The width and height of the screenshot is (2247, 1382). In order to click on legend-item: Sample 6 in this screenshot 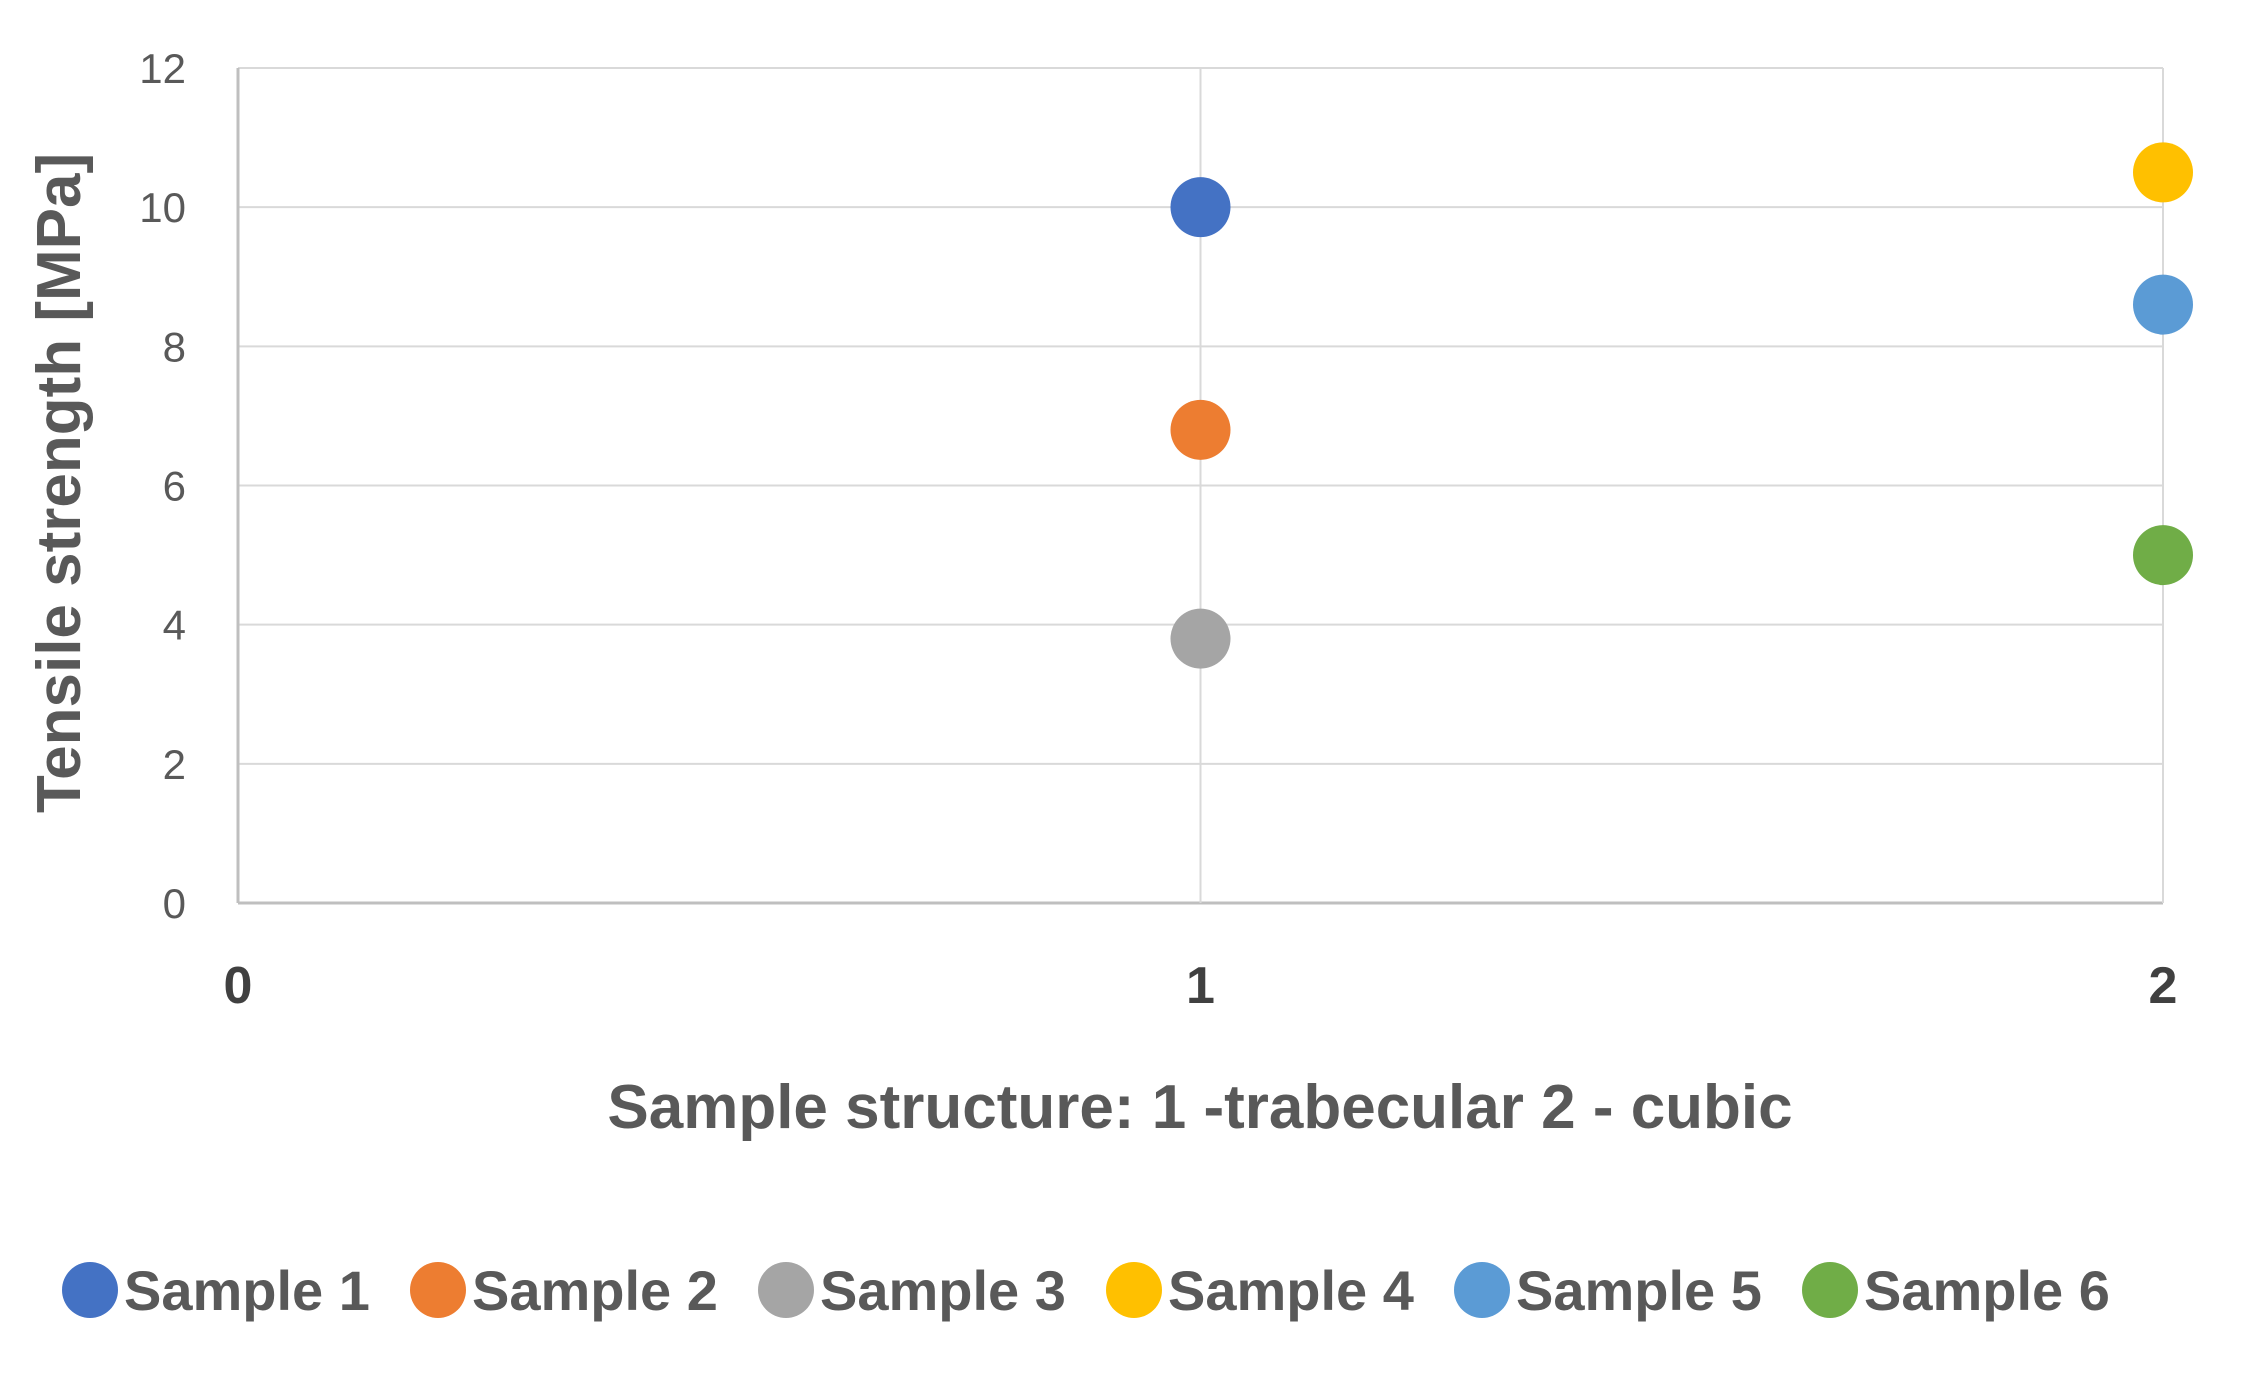, I will do `click(1956, 1290)`.